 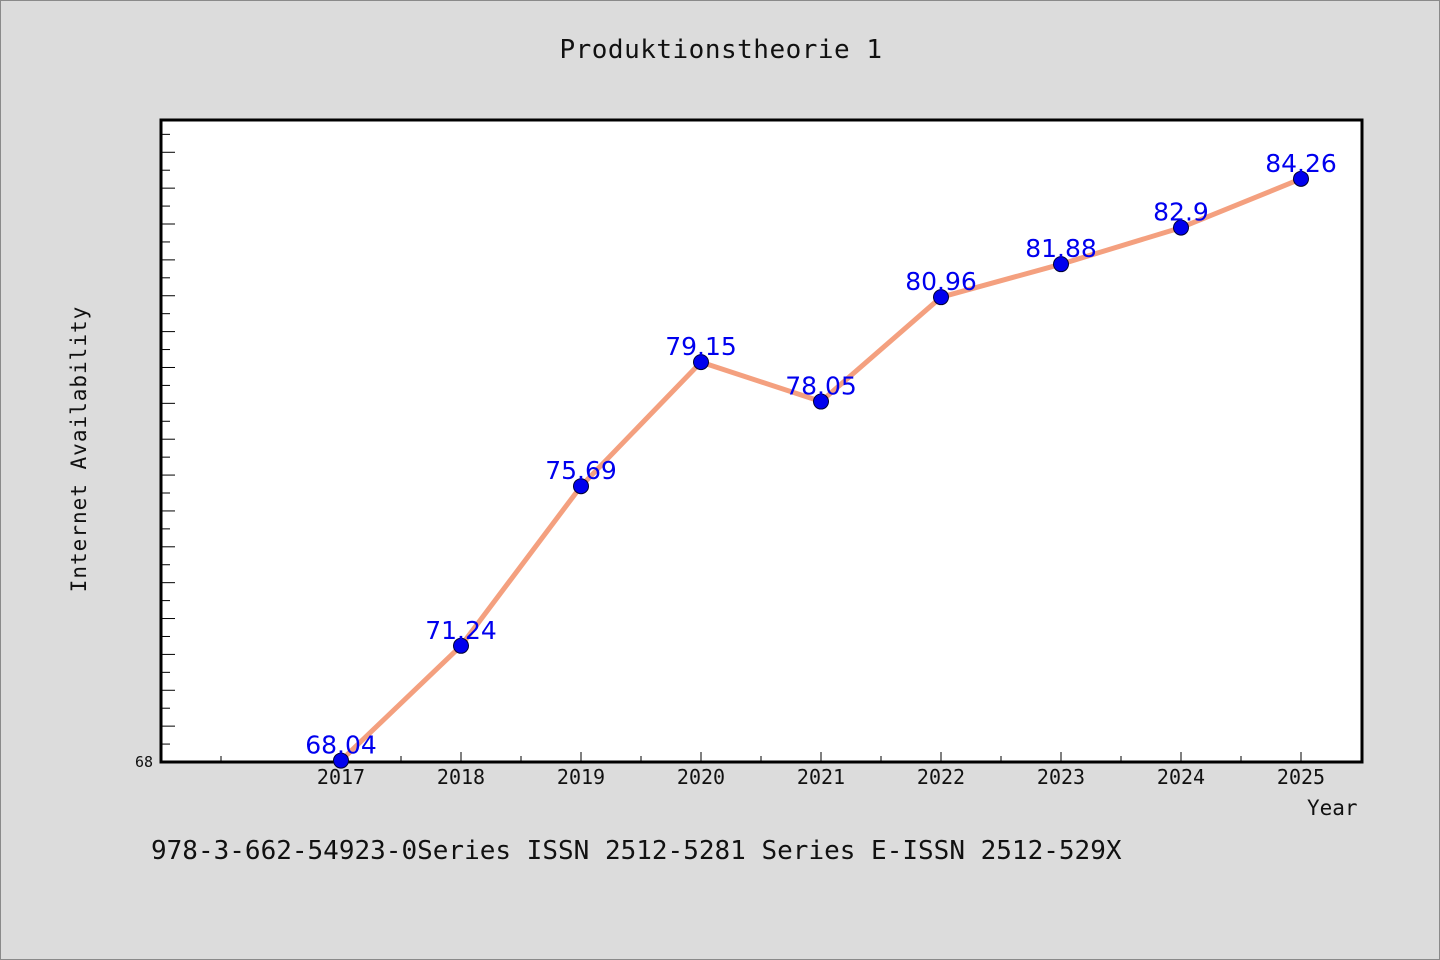 I want to click on x-tick-label: 2020, so click(x=701, y=777).